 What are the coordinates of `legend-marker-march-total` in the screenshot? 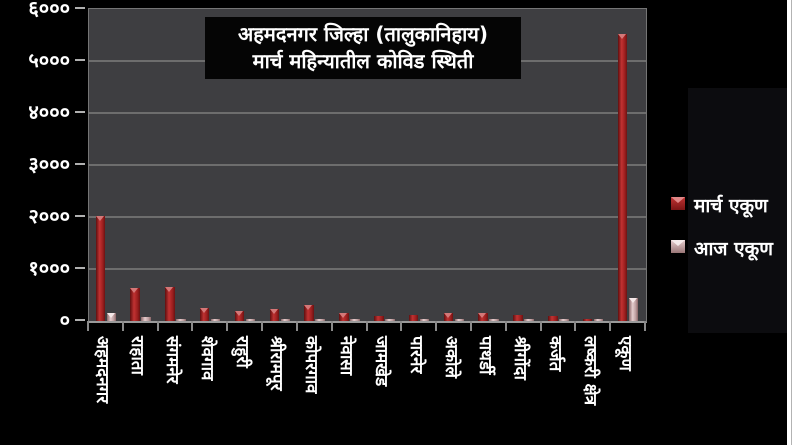 It's located at (678, 203).